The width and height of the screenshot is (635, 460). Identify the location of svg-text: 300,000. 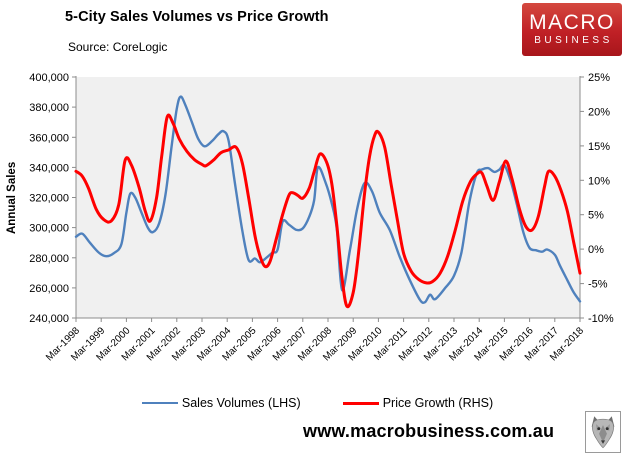
(49, 229).